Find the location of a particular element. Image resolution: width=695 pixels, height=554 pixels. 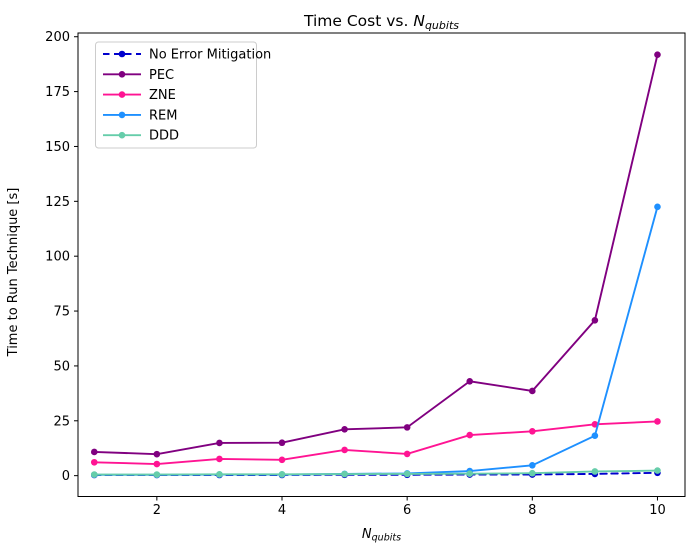

legend-label: ZNE is located at coordinates (162, 95).